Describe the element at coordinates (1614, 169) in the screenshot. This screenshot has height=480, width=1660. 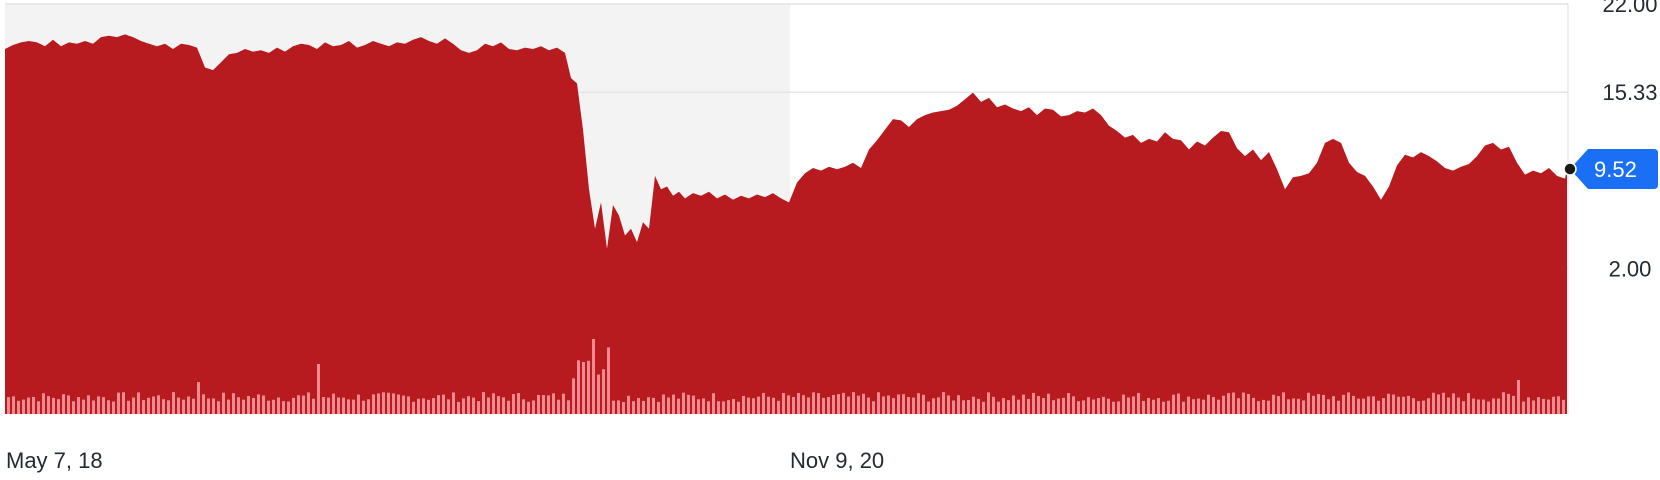
I see `current-price-badge` at that location.